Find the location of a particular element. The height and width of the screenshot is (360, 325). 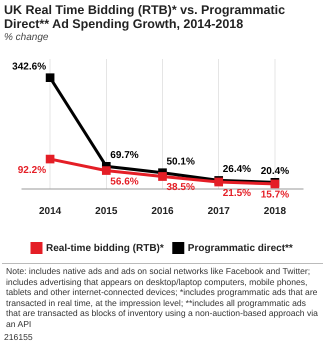

data-label: 69.7% is located at coordinates (124, 156).